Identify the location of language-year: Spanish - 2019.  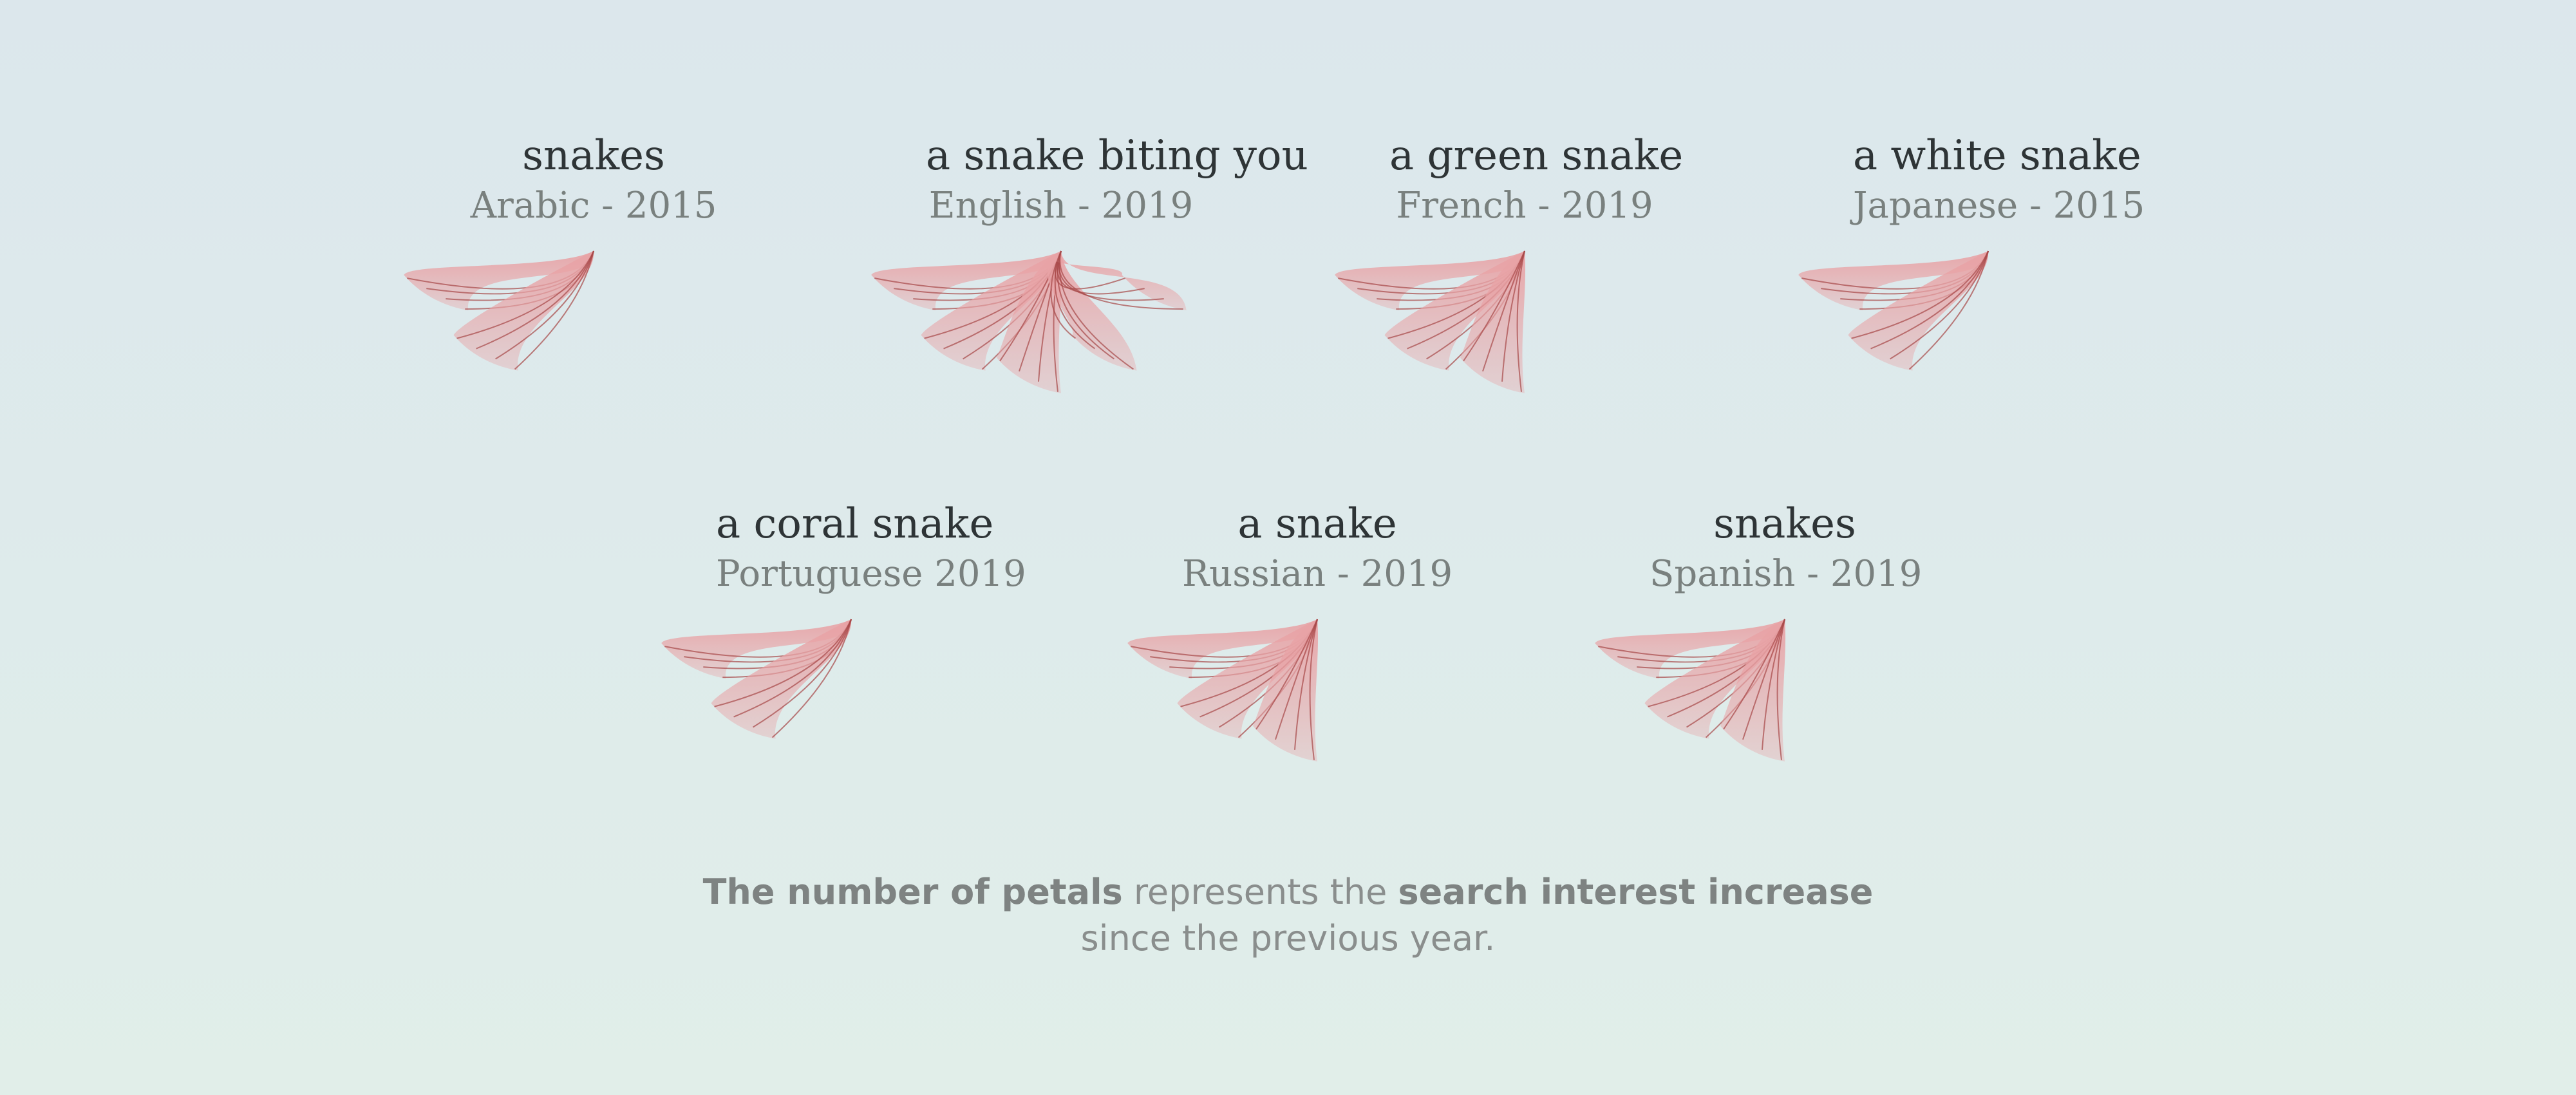
(1786, 574).